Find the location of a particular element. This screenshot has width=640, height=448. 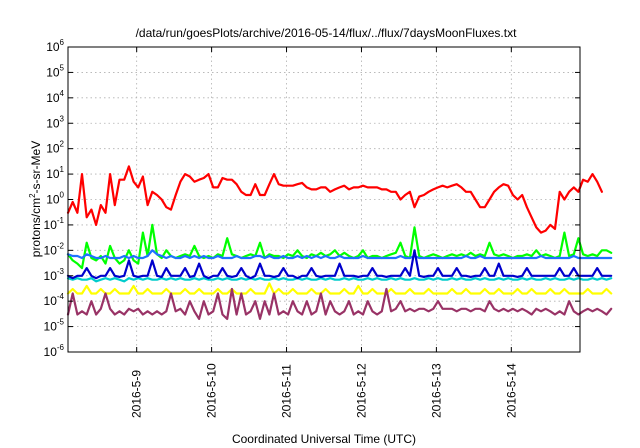

y-tick-exp: 5 is located at coordinates (62, 67).